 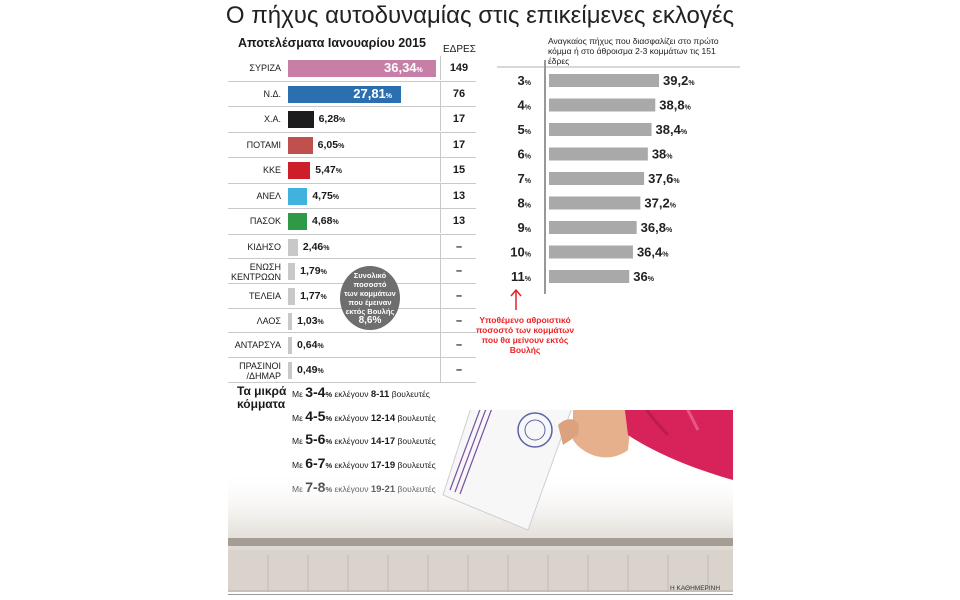 I want to click on result-row: ΠΡΑΣΙΝΟΙ/ΔΗΜΑΡ 0,49% –, so click(x=352, y=370).